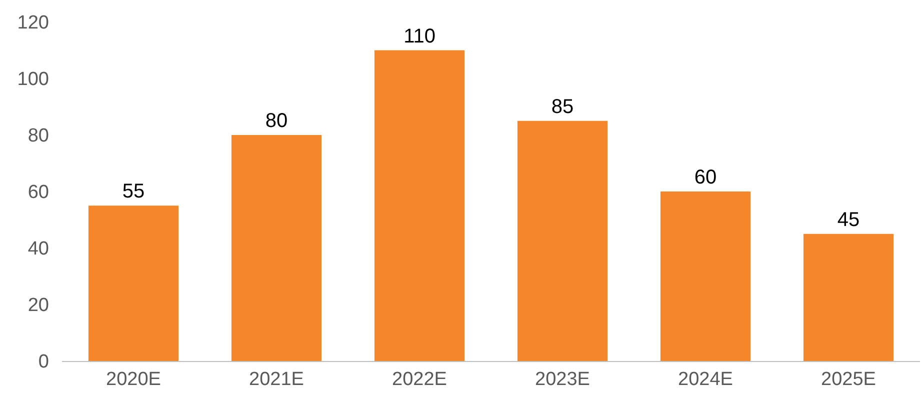  What do you see at coordinates (848, 219) in the screenshot?
I see `data-label: 45` at bounding box center [848, 219].